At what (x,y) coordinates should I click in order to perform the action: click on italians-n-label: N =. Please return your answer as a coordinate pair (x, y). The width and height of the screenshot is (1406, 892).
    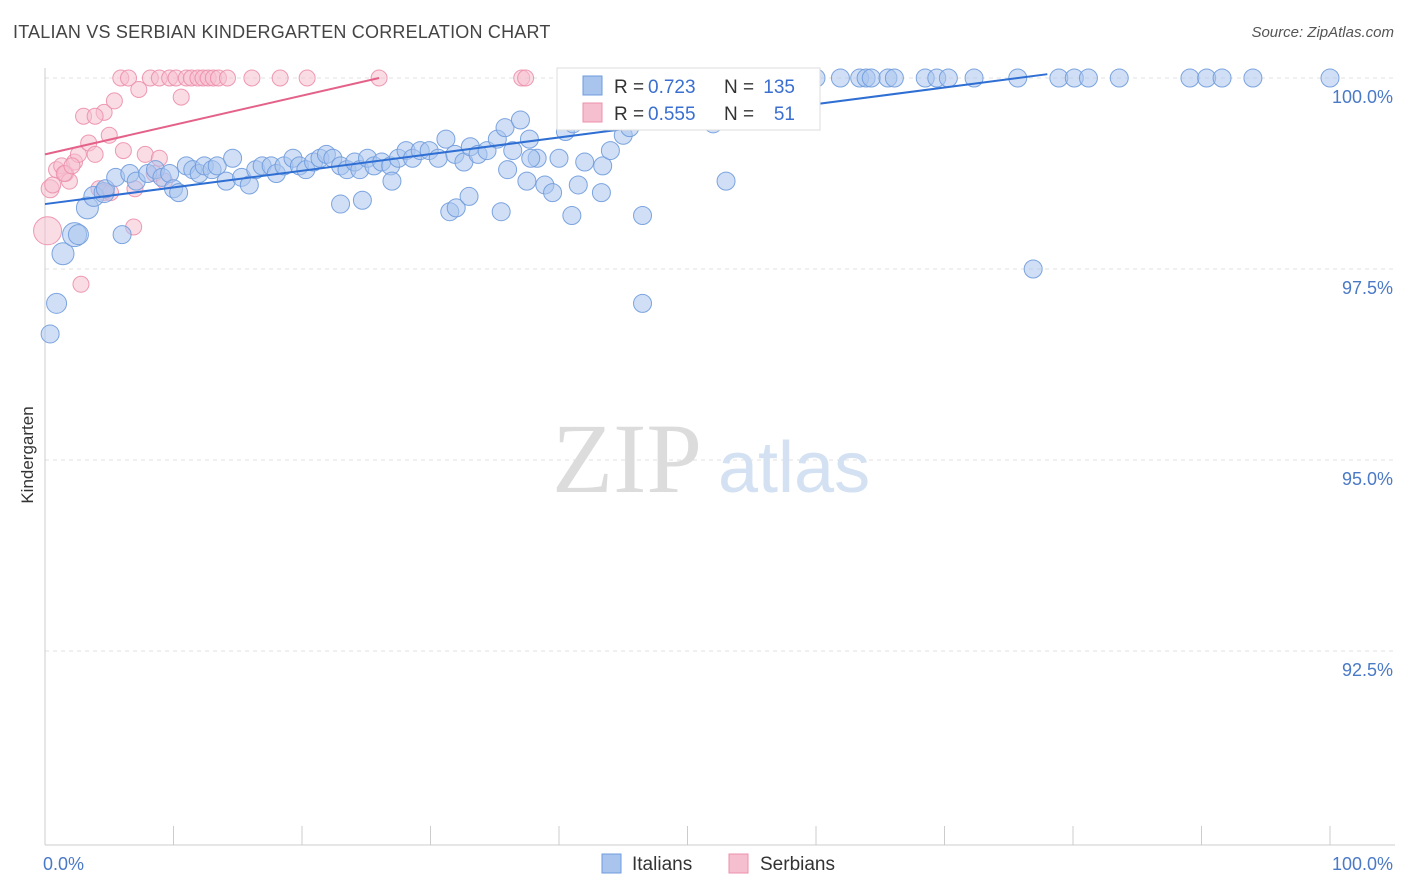
    Looking at the image, I should click on (739, 87).